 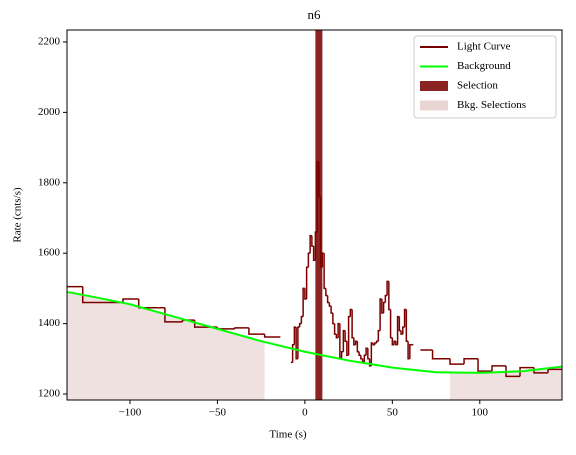 What do you see at coordinates (484, 47) in the screenshot?
I see `legend-label: Light Curve` at bounding box center [484, 47].